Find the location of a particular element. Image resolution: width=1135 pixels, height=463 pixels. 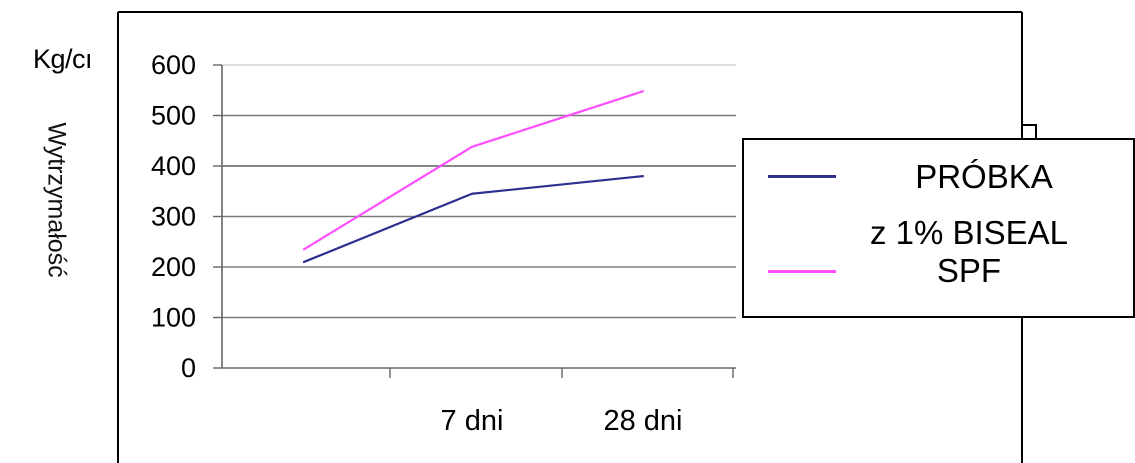

y-tick-label-500: 500 is located at coordinates (173, 116).